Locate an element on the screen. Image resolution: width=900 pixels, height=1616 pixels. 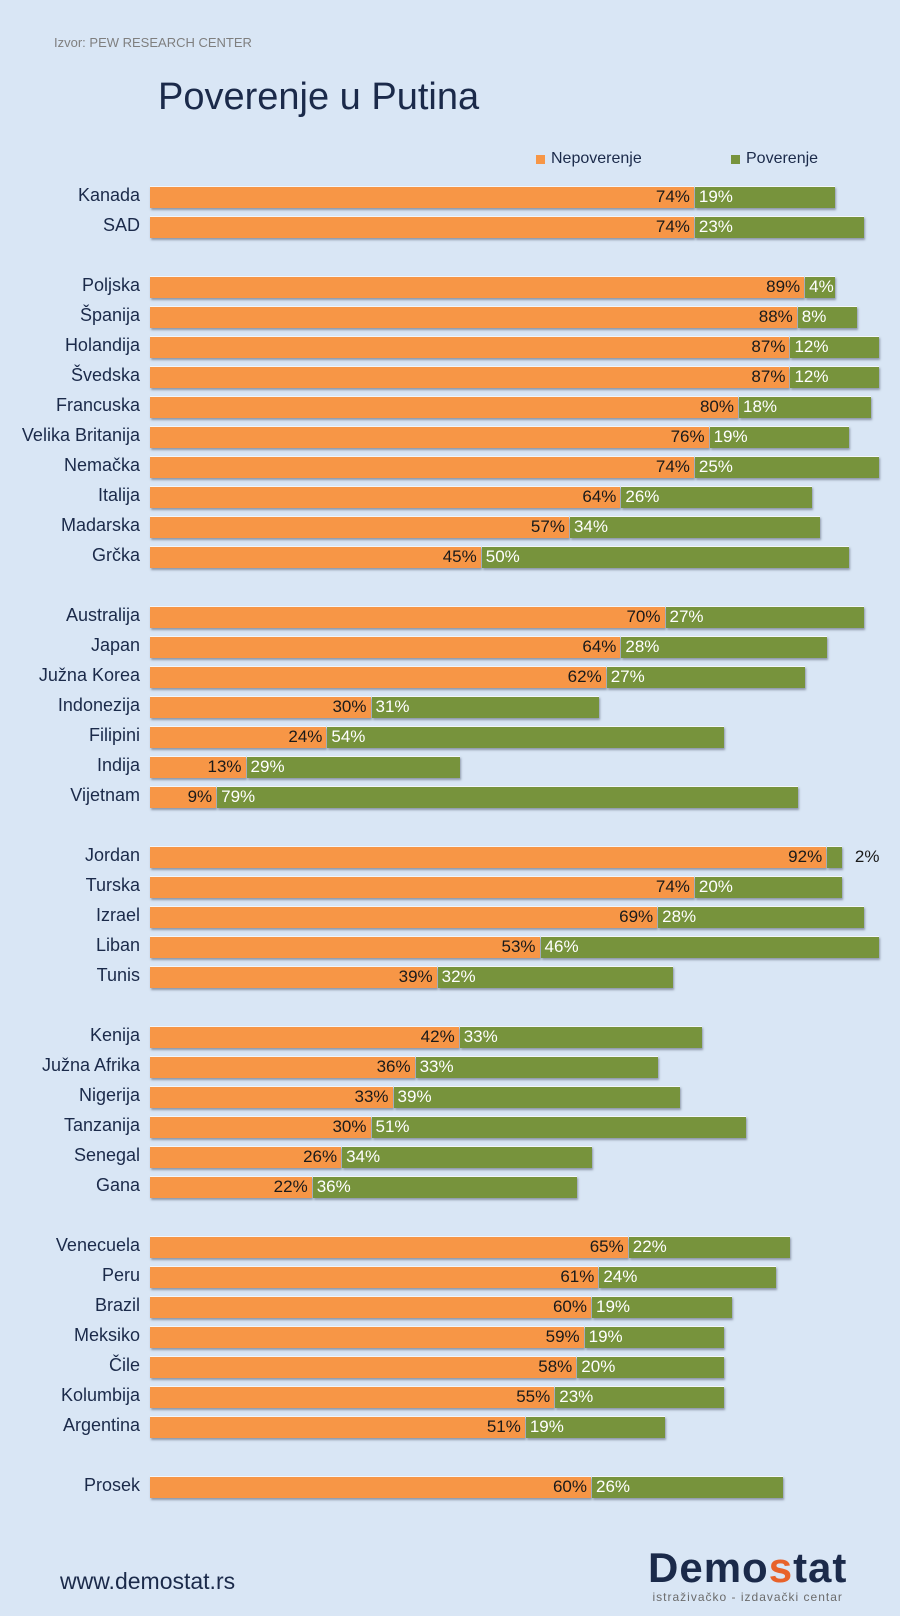
country-label: Holandija is located at coordinates (102, 345).